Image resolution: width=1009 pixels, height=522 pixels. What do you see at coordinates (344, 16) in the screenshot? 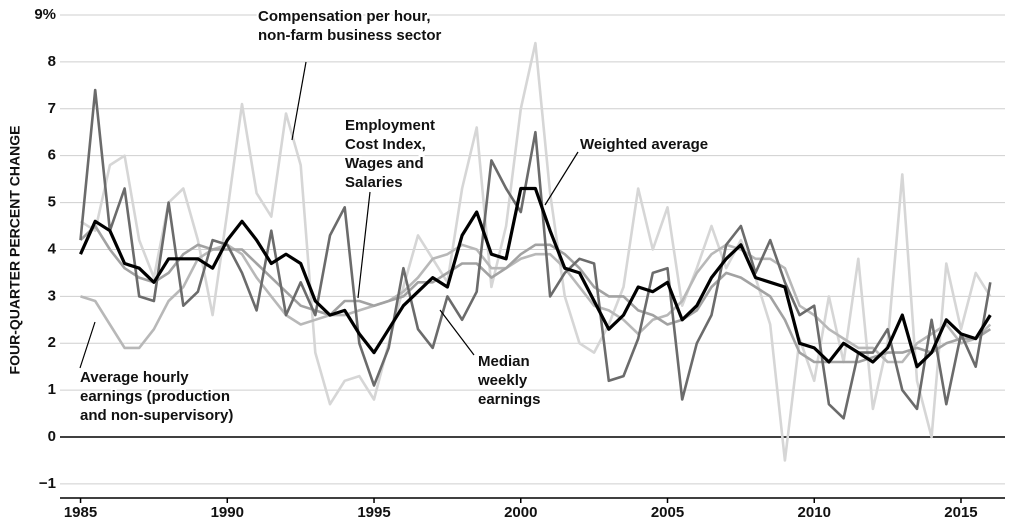
I see `annotation: Compensation per hour,` at bounding box center [344, 16].